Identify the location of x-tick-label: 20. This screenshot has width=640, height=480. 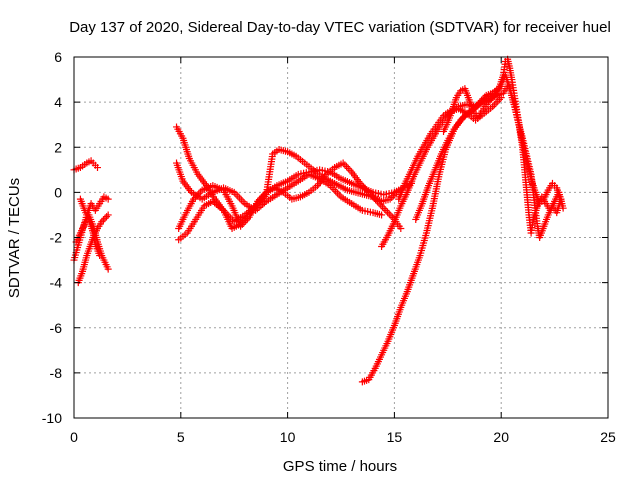
(501, 437).